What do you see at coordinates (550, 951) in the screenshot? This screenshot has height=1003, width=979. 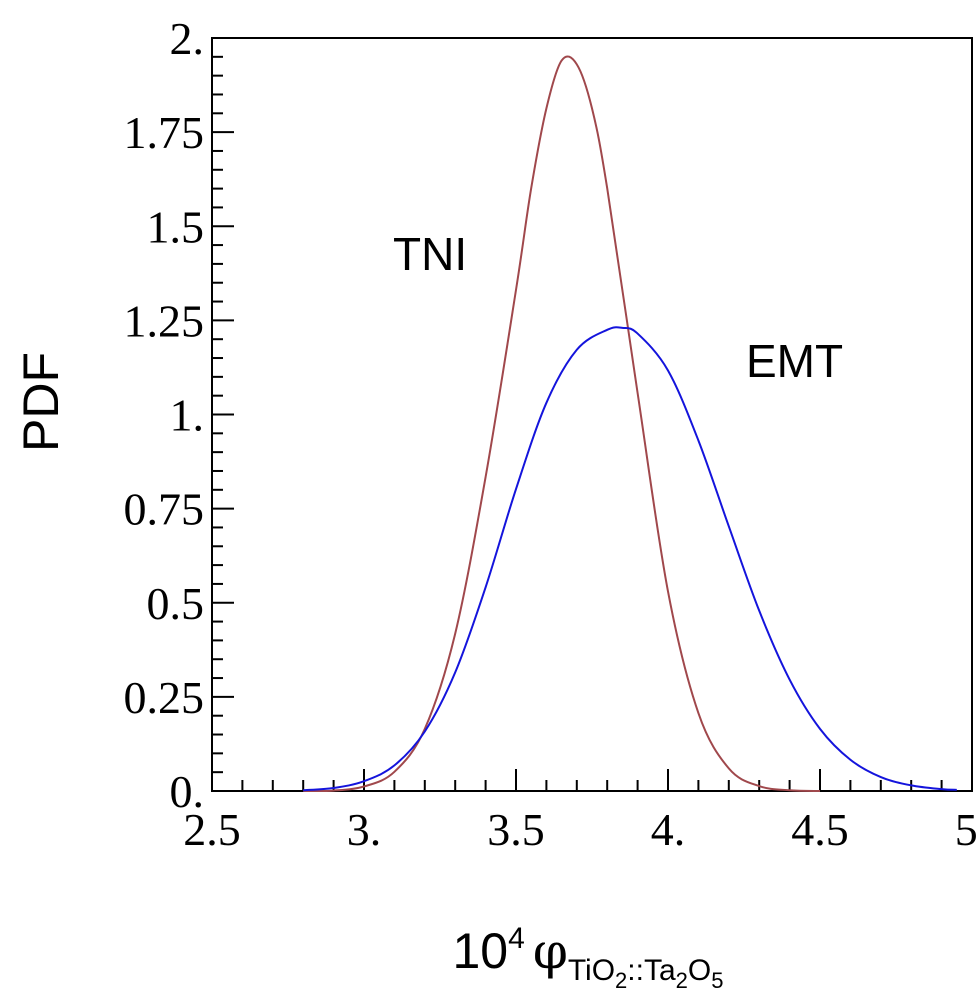 I see `x-axis-title-symbol: φ` at bounding box center [550, 951].